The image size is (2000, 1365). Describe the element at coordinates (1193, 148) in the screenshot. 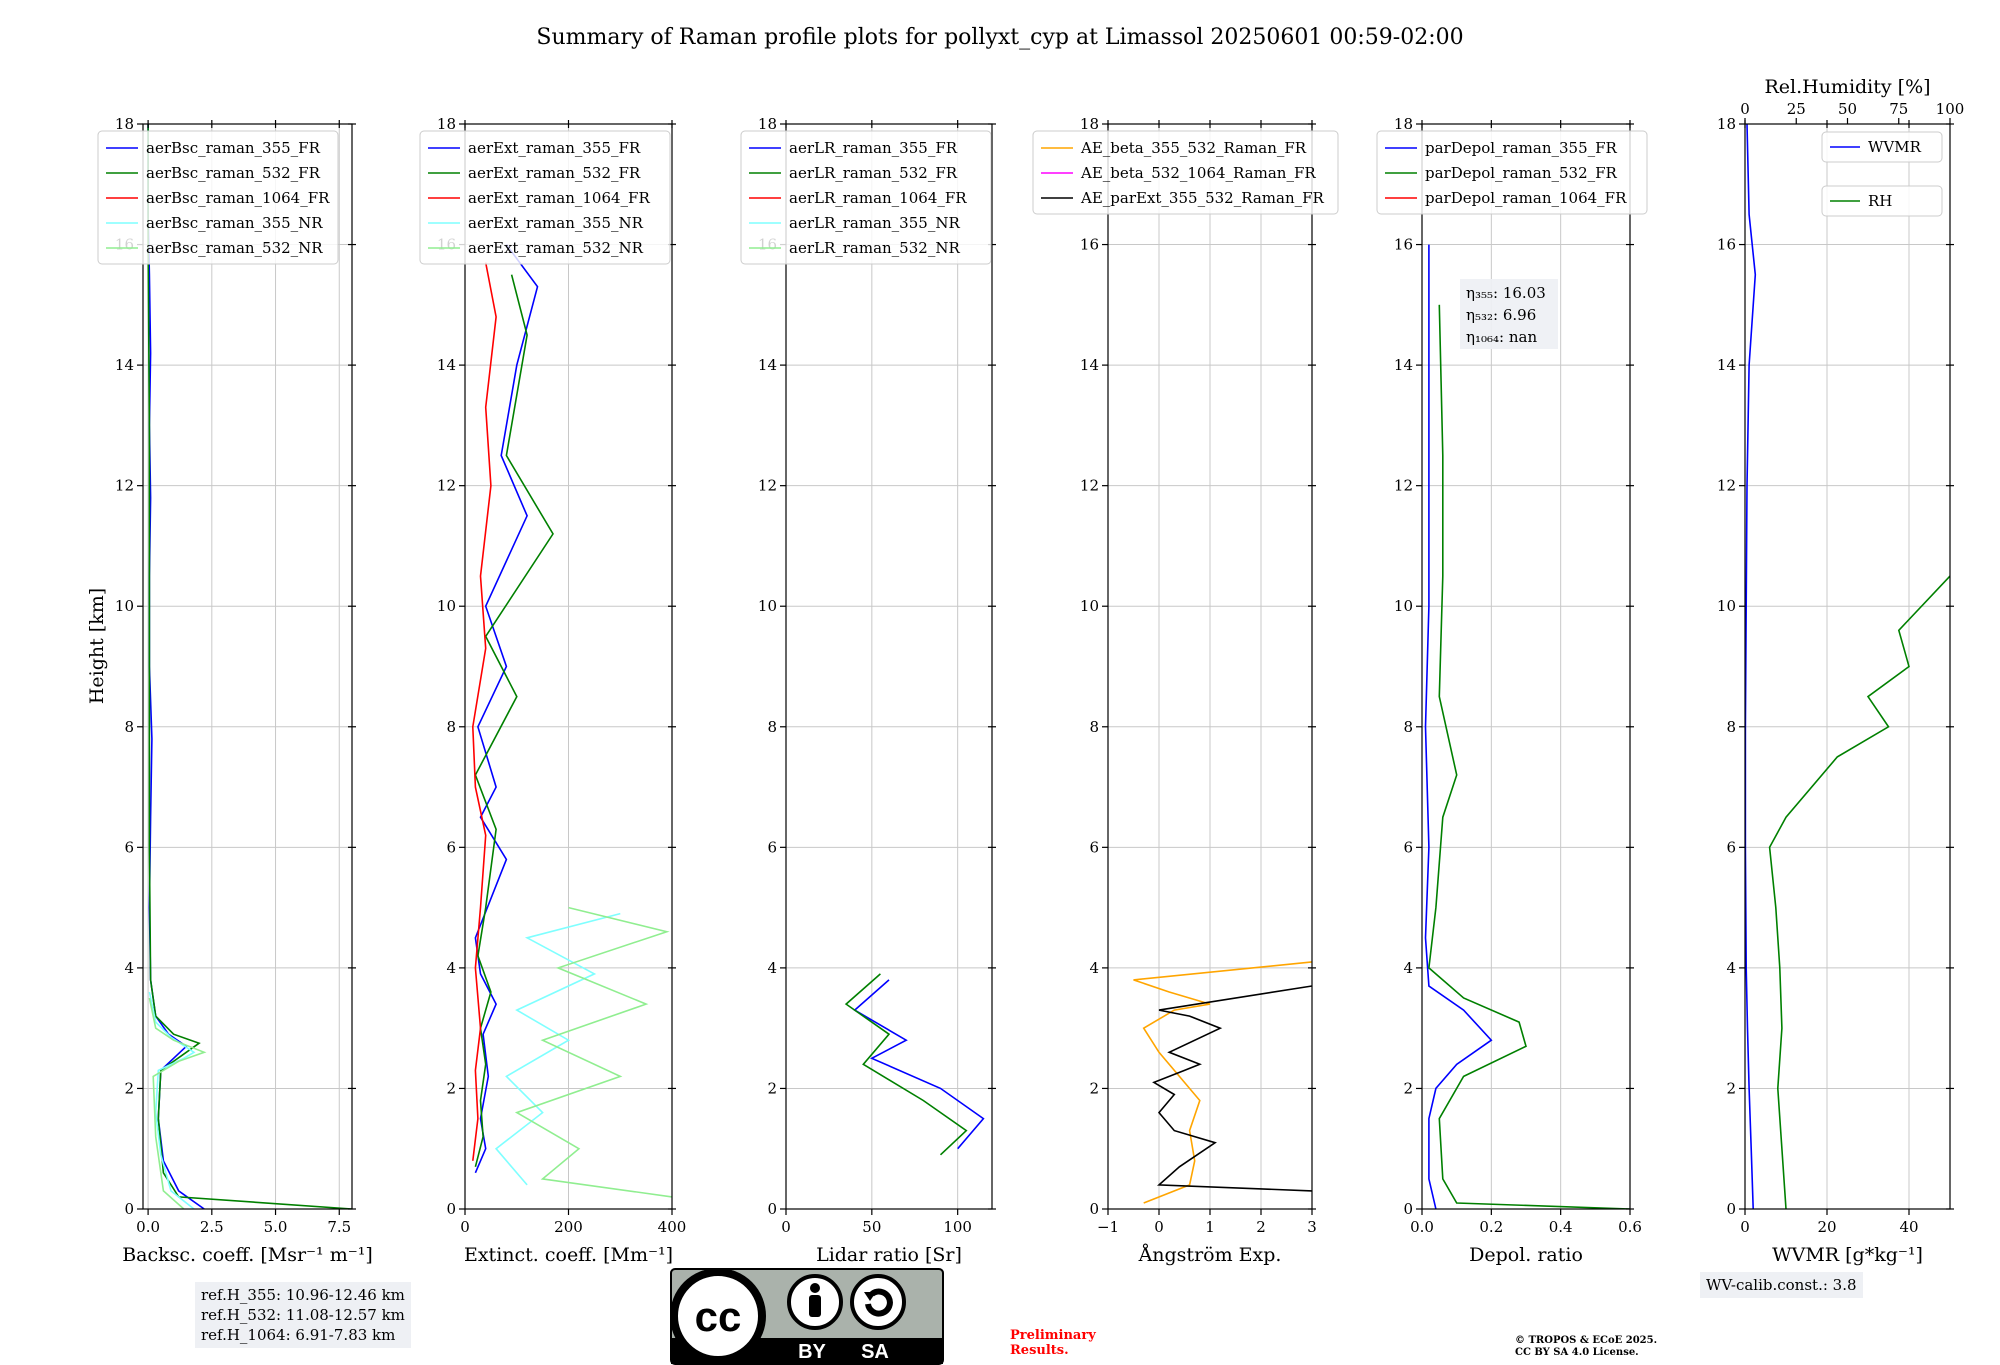

I see `legend-label: AE_beta_355_532_Raman_FR` at that location.